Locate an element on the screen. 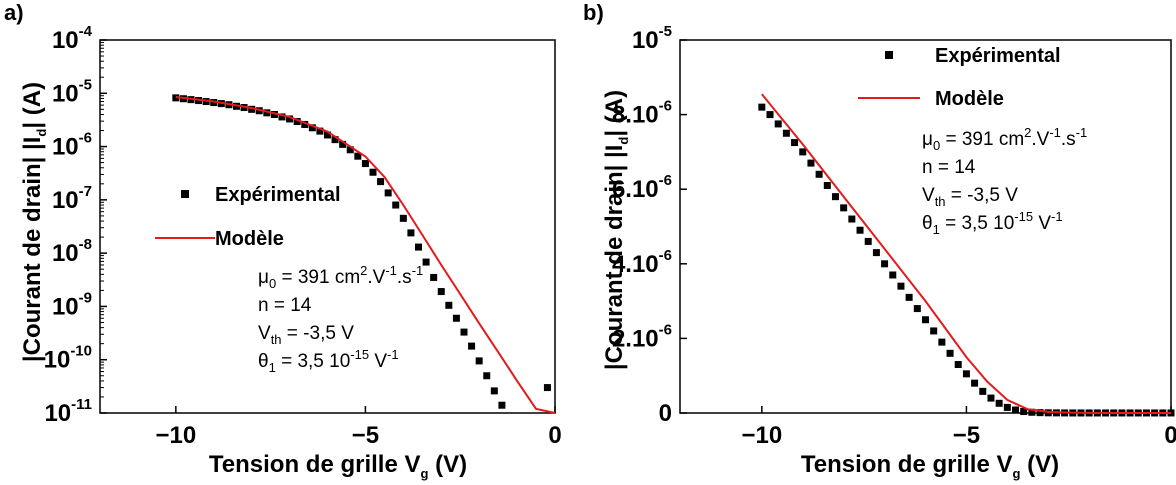  y-tick-label: 2.10-6 is located at coordinates (642, 336).